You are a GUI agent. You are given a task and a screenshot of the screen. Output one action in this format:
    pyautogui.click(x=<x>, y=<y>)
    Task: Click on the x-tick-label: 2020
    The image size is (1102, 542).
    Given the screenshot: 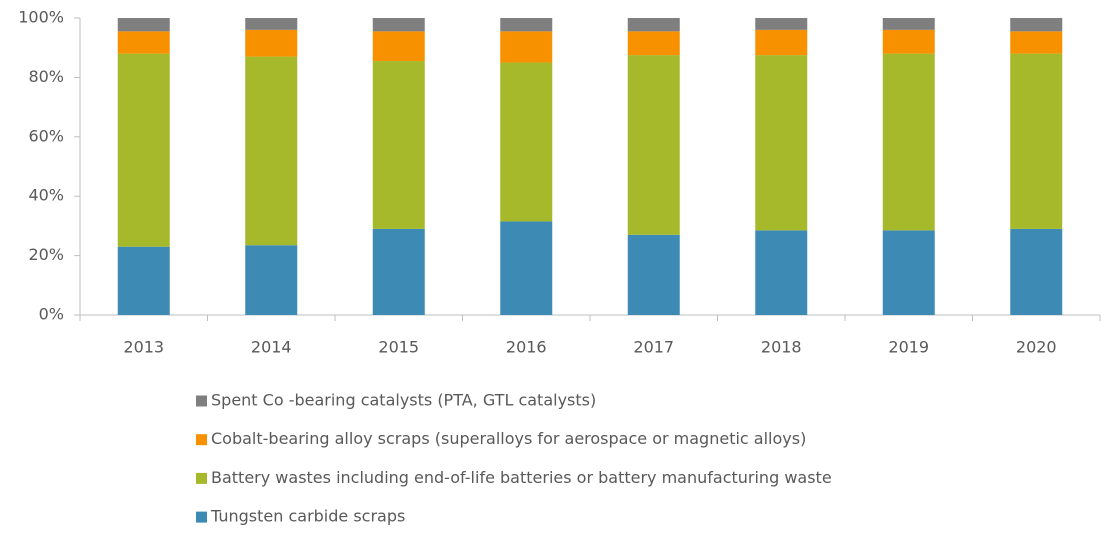 What is the action you would take?
    pyautogui.click(x=1036, y=347)
    